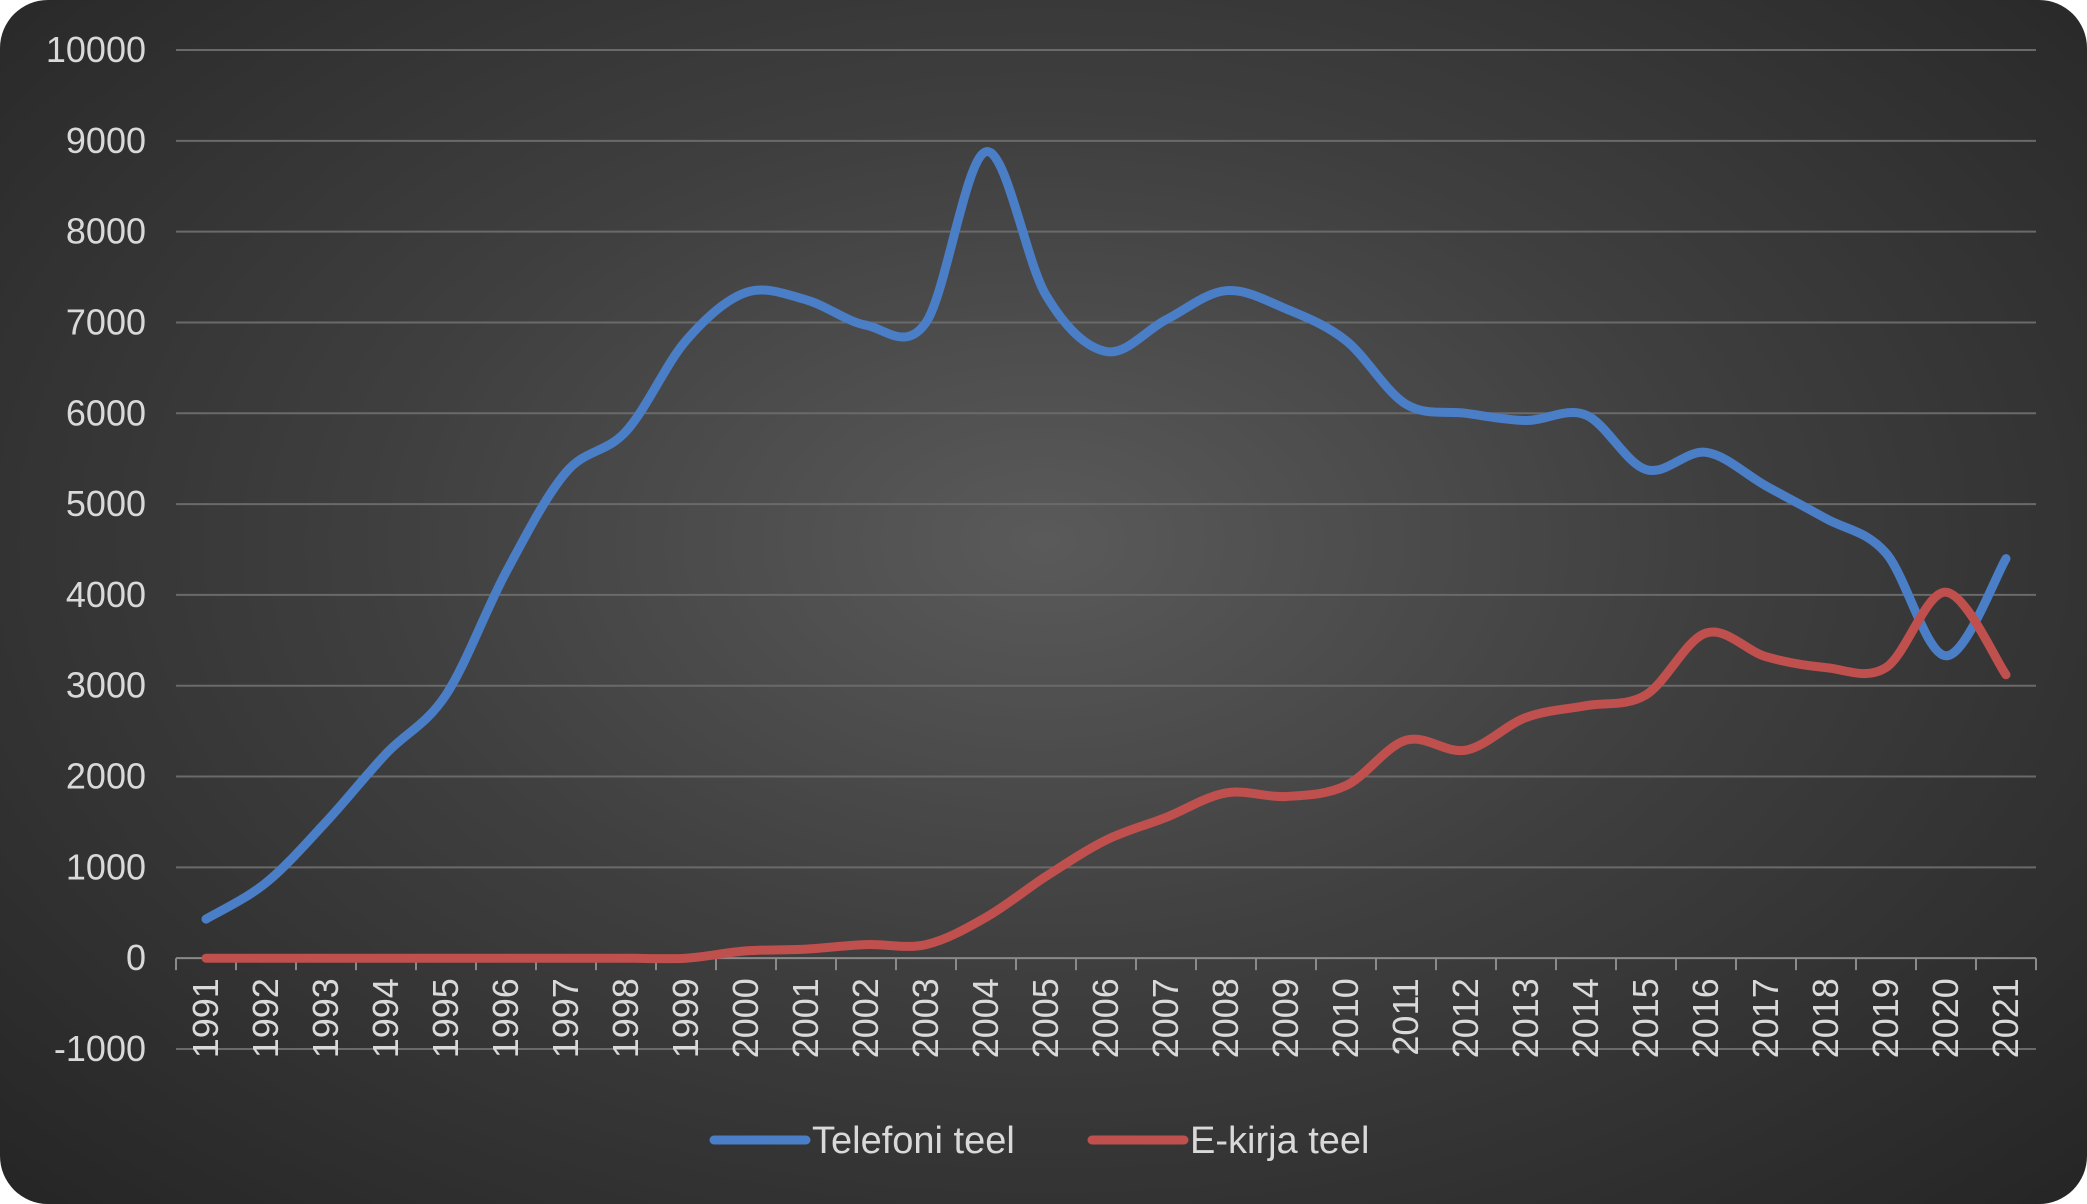  What do you see at coordinates (985, 1018) in the screenshot?
I see `x-tick-label: 2004` at bounding box center [985, 1018].